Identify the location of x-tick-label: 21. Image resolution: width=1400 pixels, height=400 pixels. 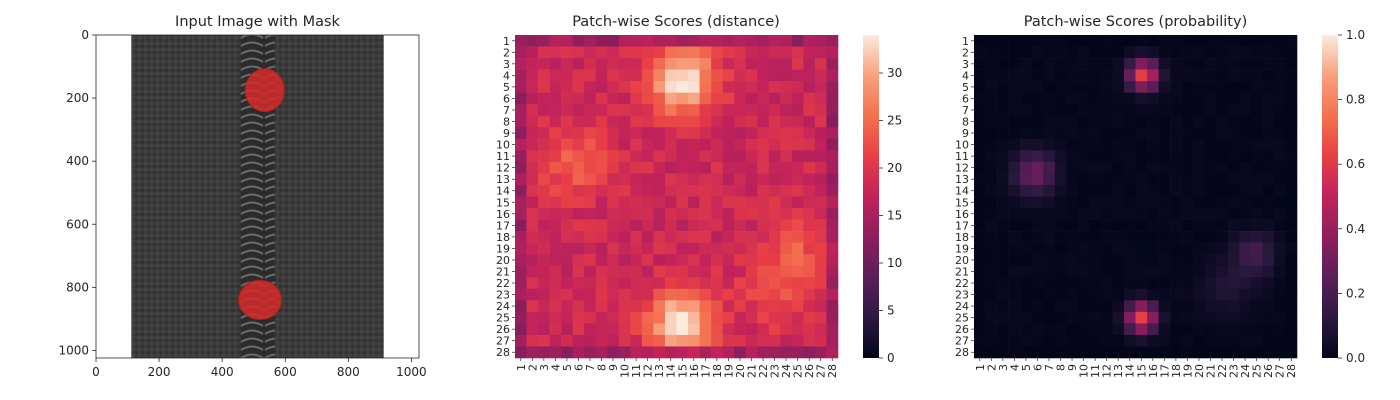
(751, 371).